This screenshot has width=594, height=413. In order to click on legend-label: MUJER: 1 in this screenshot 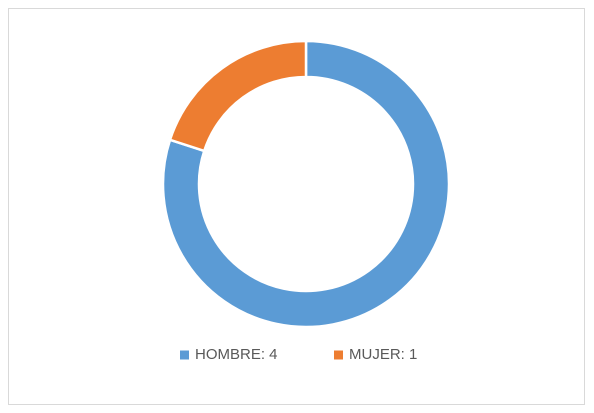, I will do `click(383, 354)`.